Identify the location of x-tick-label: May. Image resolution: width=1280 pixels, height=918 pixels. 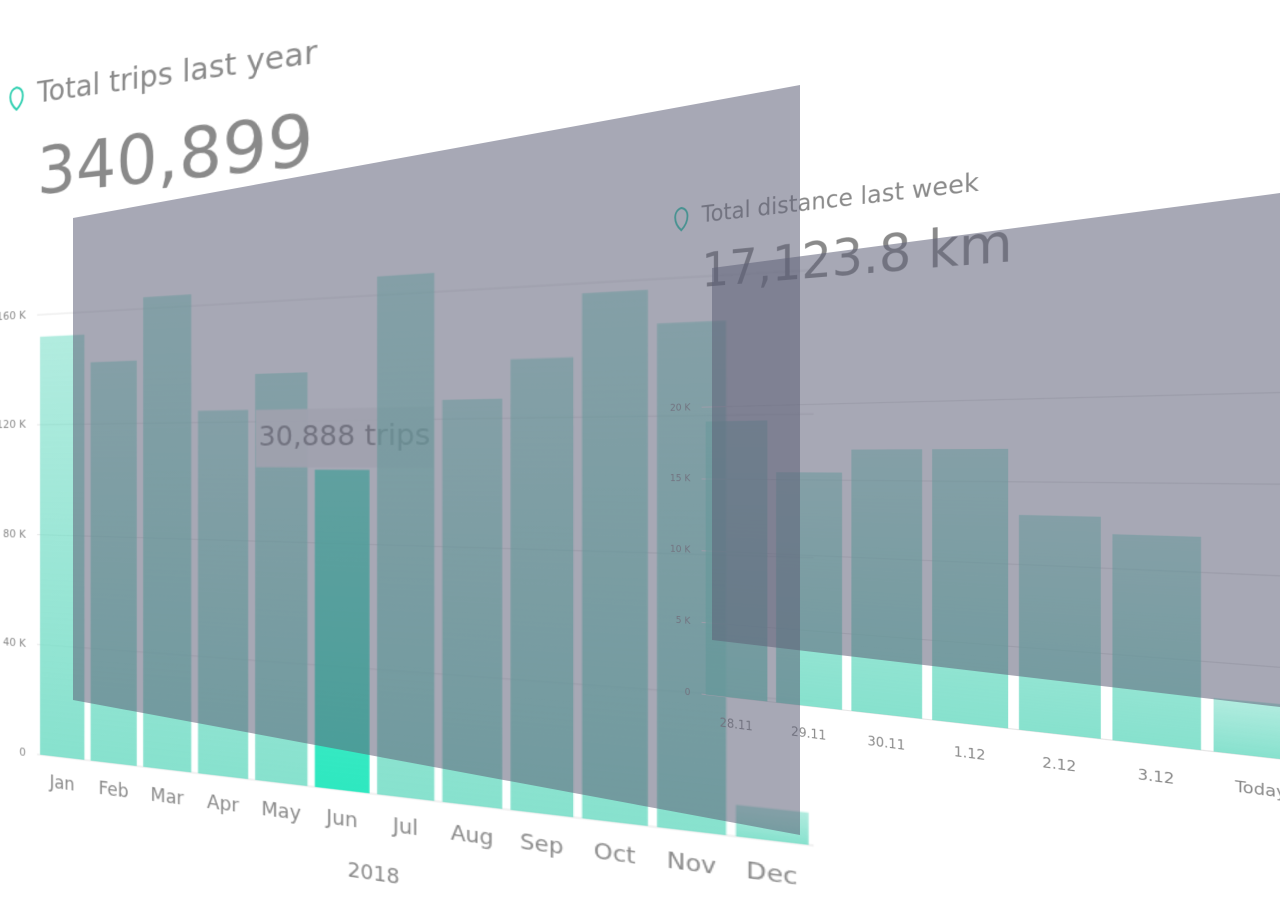
(281, 810).